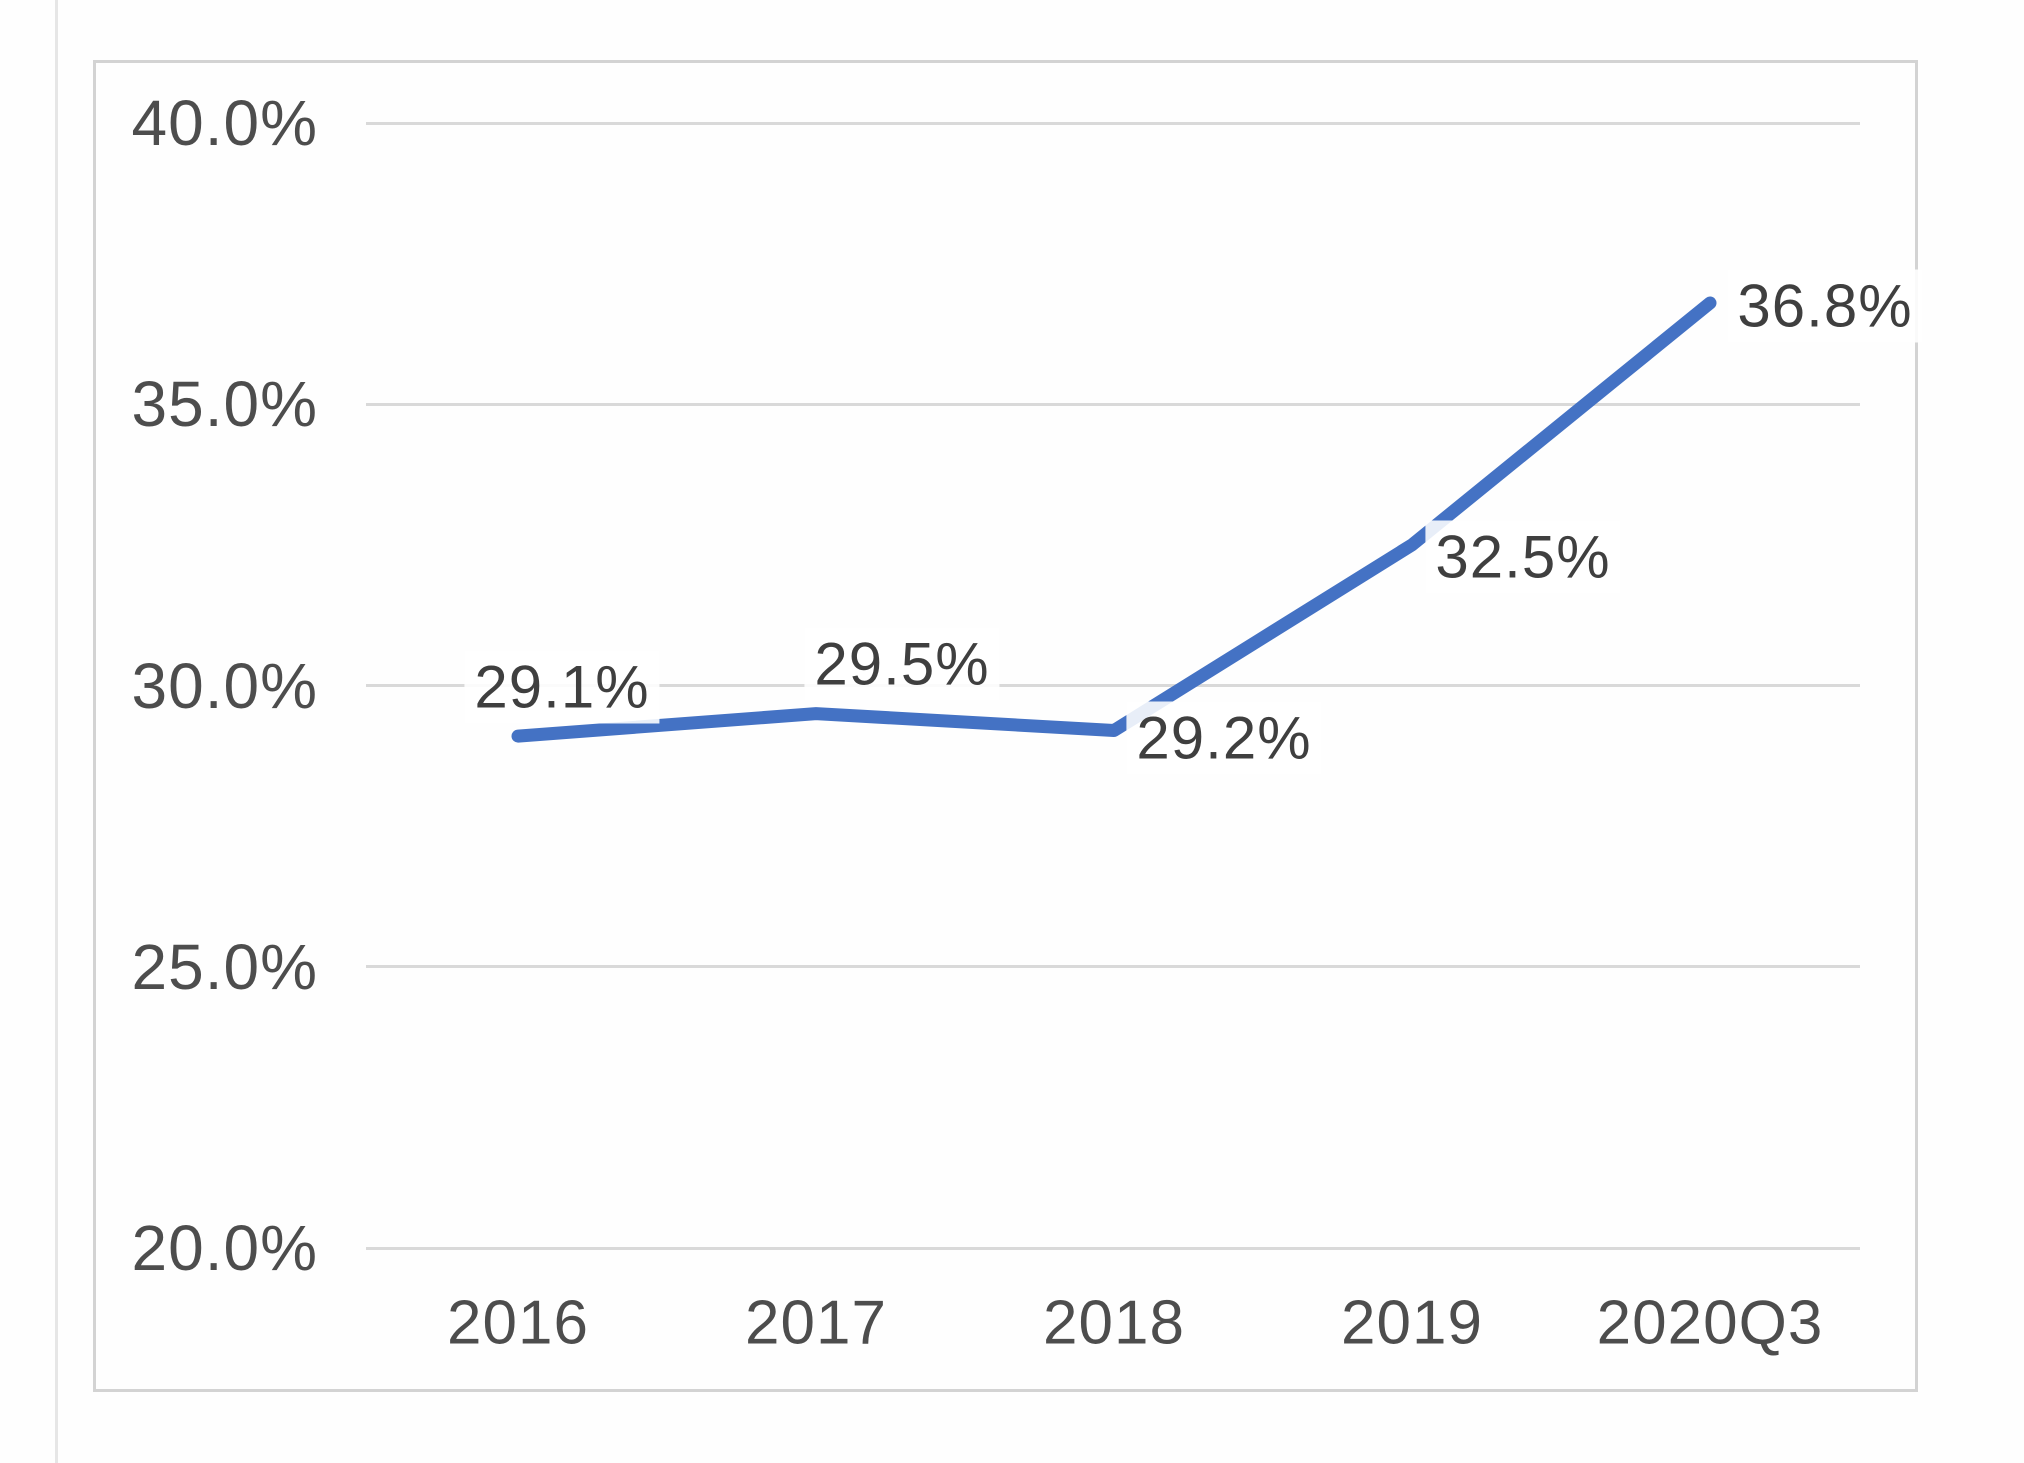 This screenshot has height=1463, width=2024. I want to click on data-label: 32.5%, so click(1523, 557).